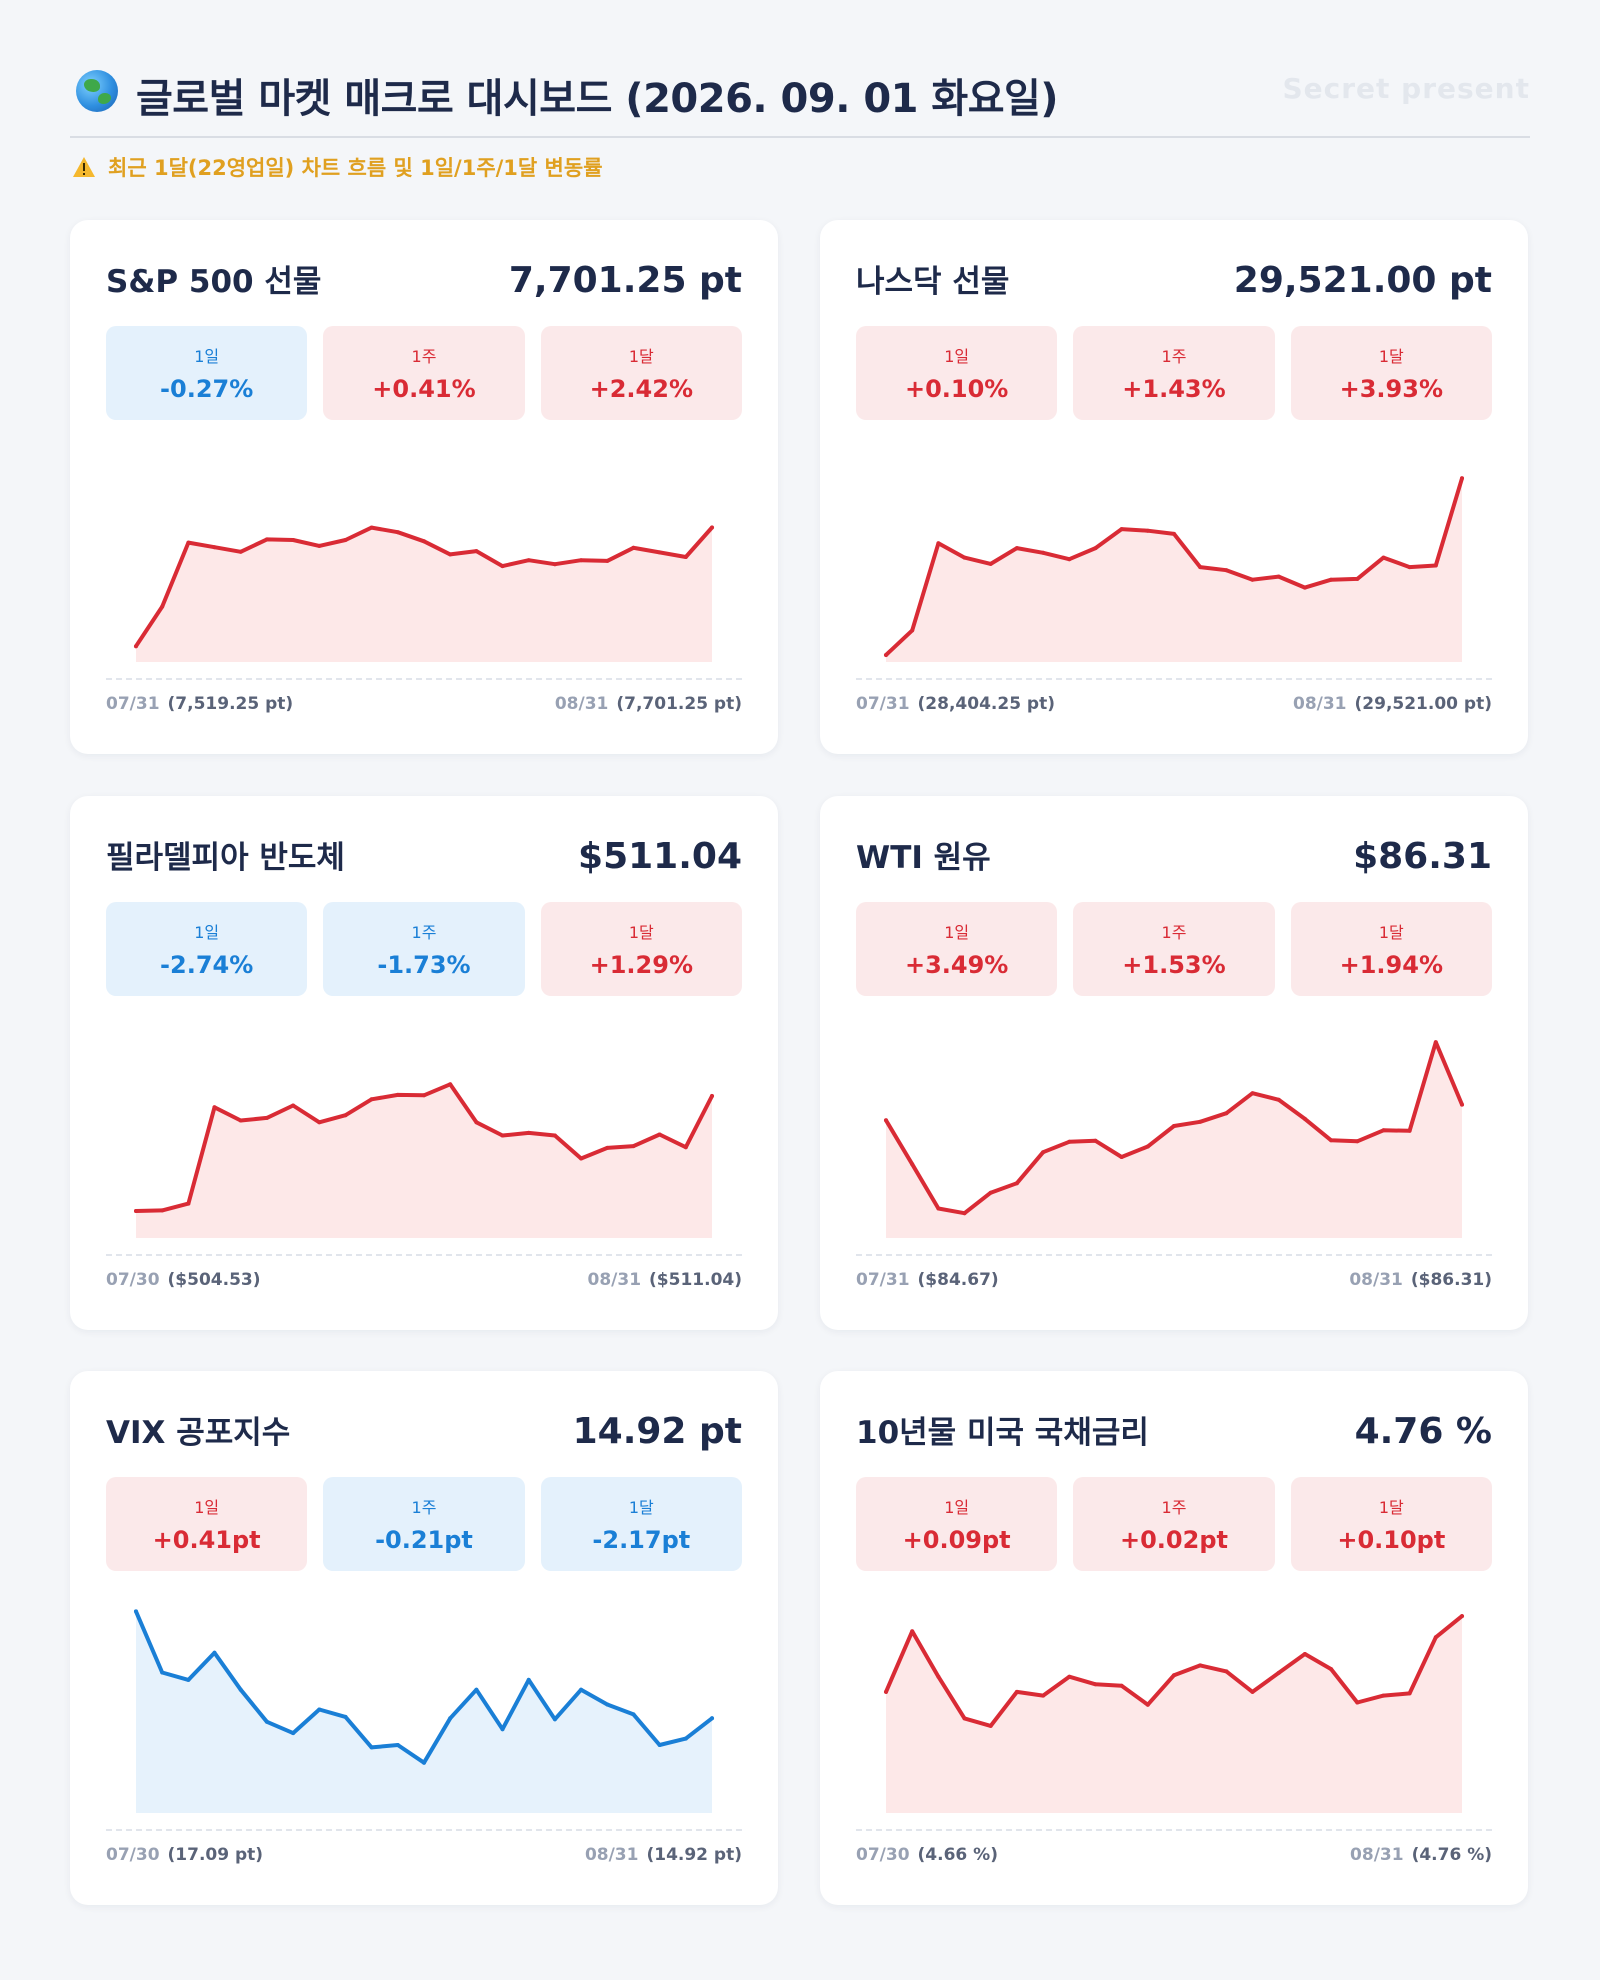  What do you see at coordinates (1406, 88) in the screenshot?
I see `watermark: Secret present` at bounding box center [1406, 88].